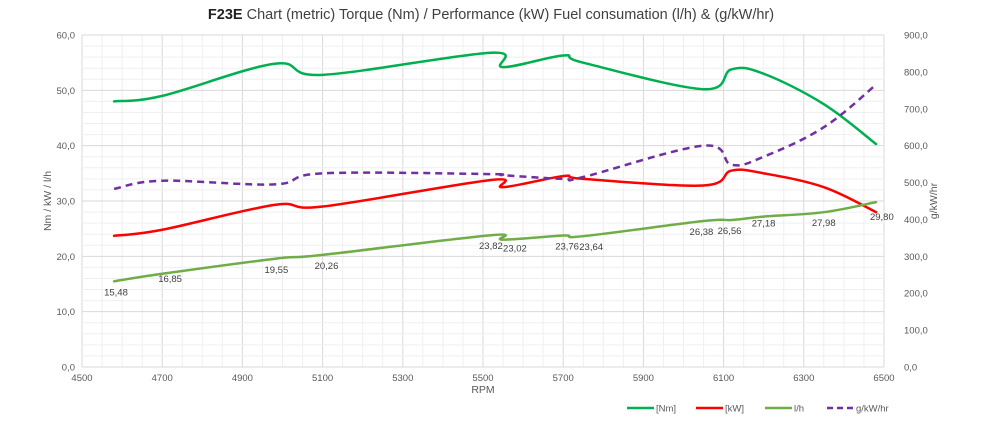  Describe the element at coordinates (666, 409) in the screenshot. I see `legend-label: [Nm]` at that location.